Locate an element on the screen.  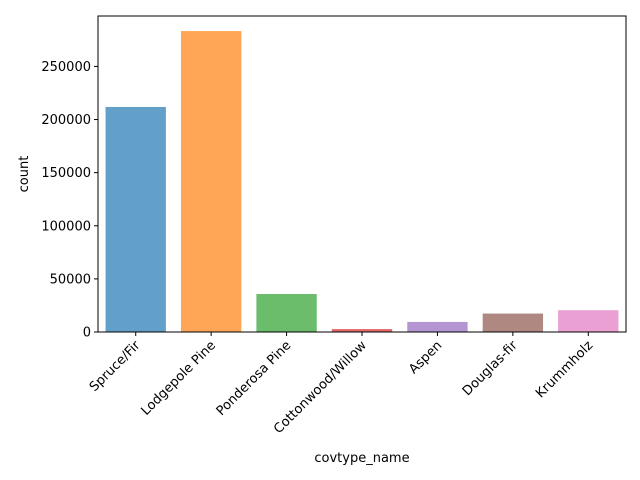
y-tick-label: 250000 is located at coordinates (66, 67).